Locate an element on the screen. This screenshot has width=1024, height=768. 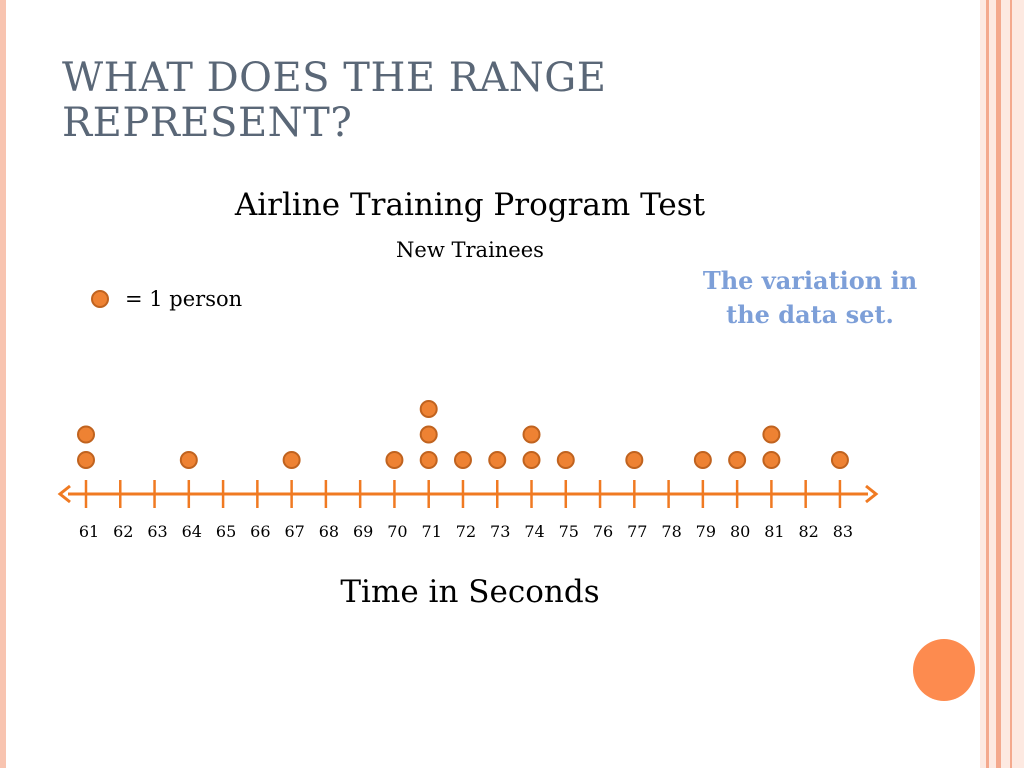
x-tick-label: 70 is located at coordinates (397, 531).